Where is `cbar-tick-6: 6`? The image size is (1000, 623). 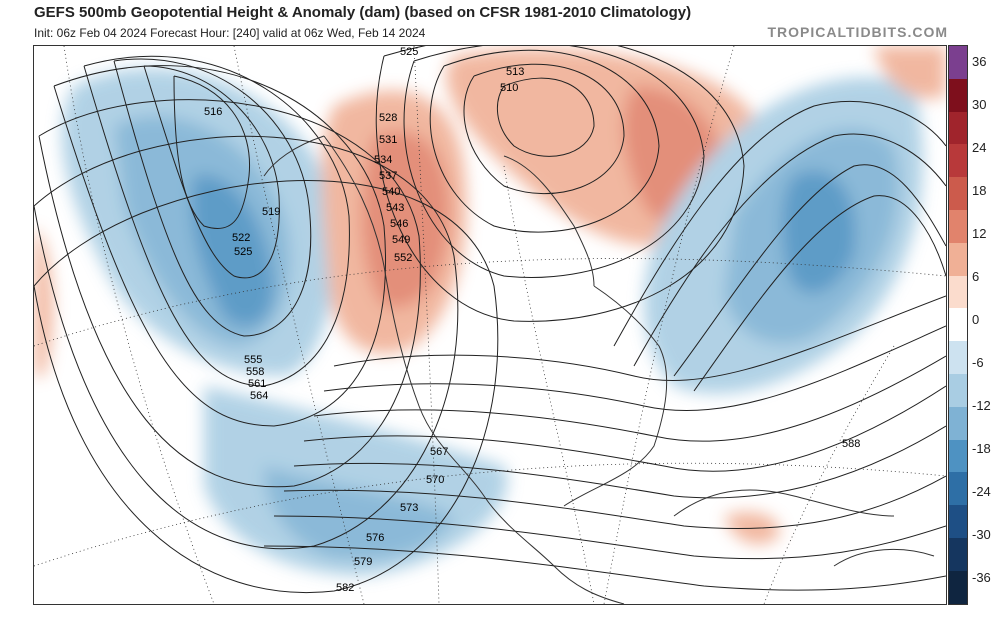
cbar-tick-6: 6 is located at coordinates (976, 276).